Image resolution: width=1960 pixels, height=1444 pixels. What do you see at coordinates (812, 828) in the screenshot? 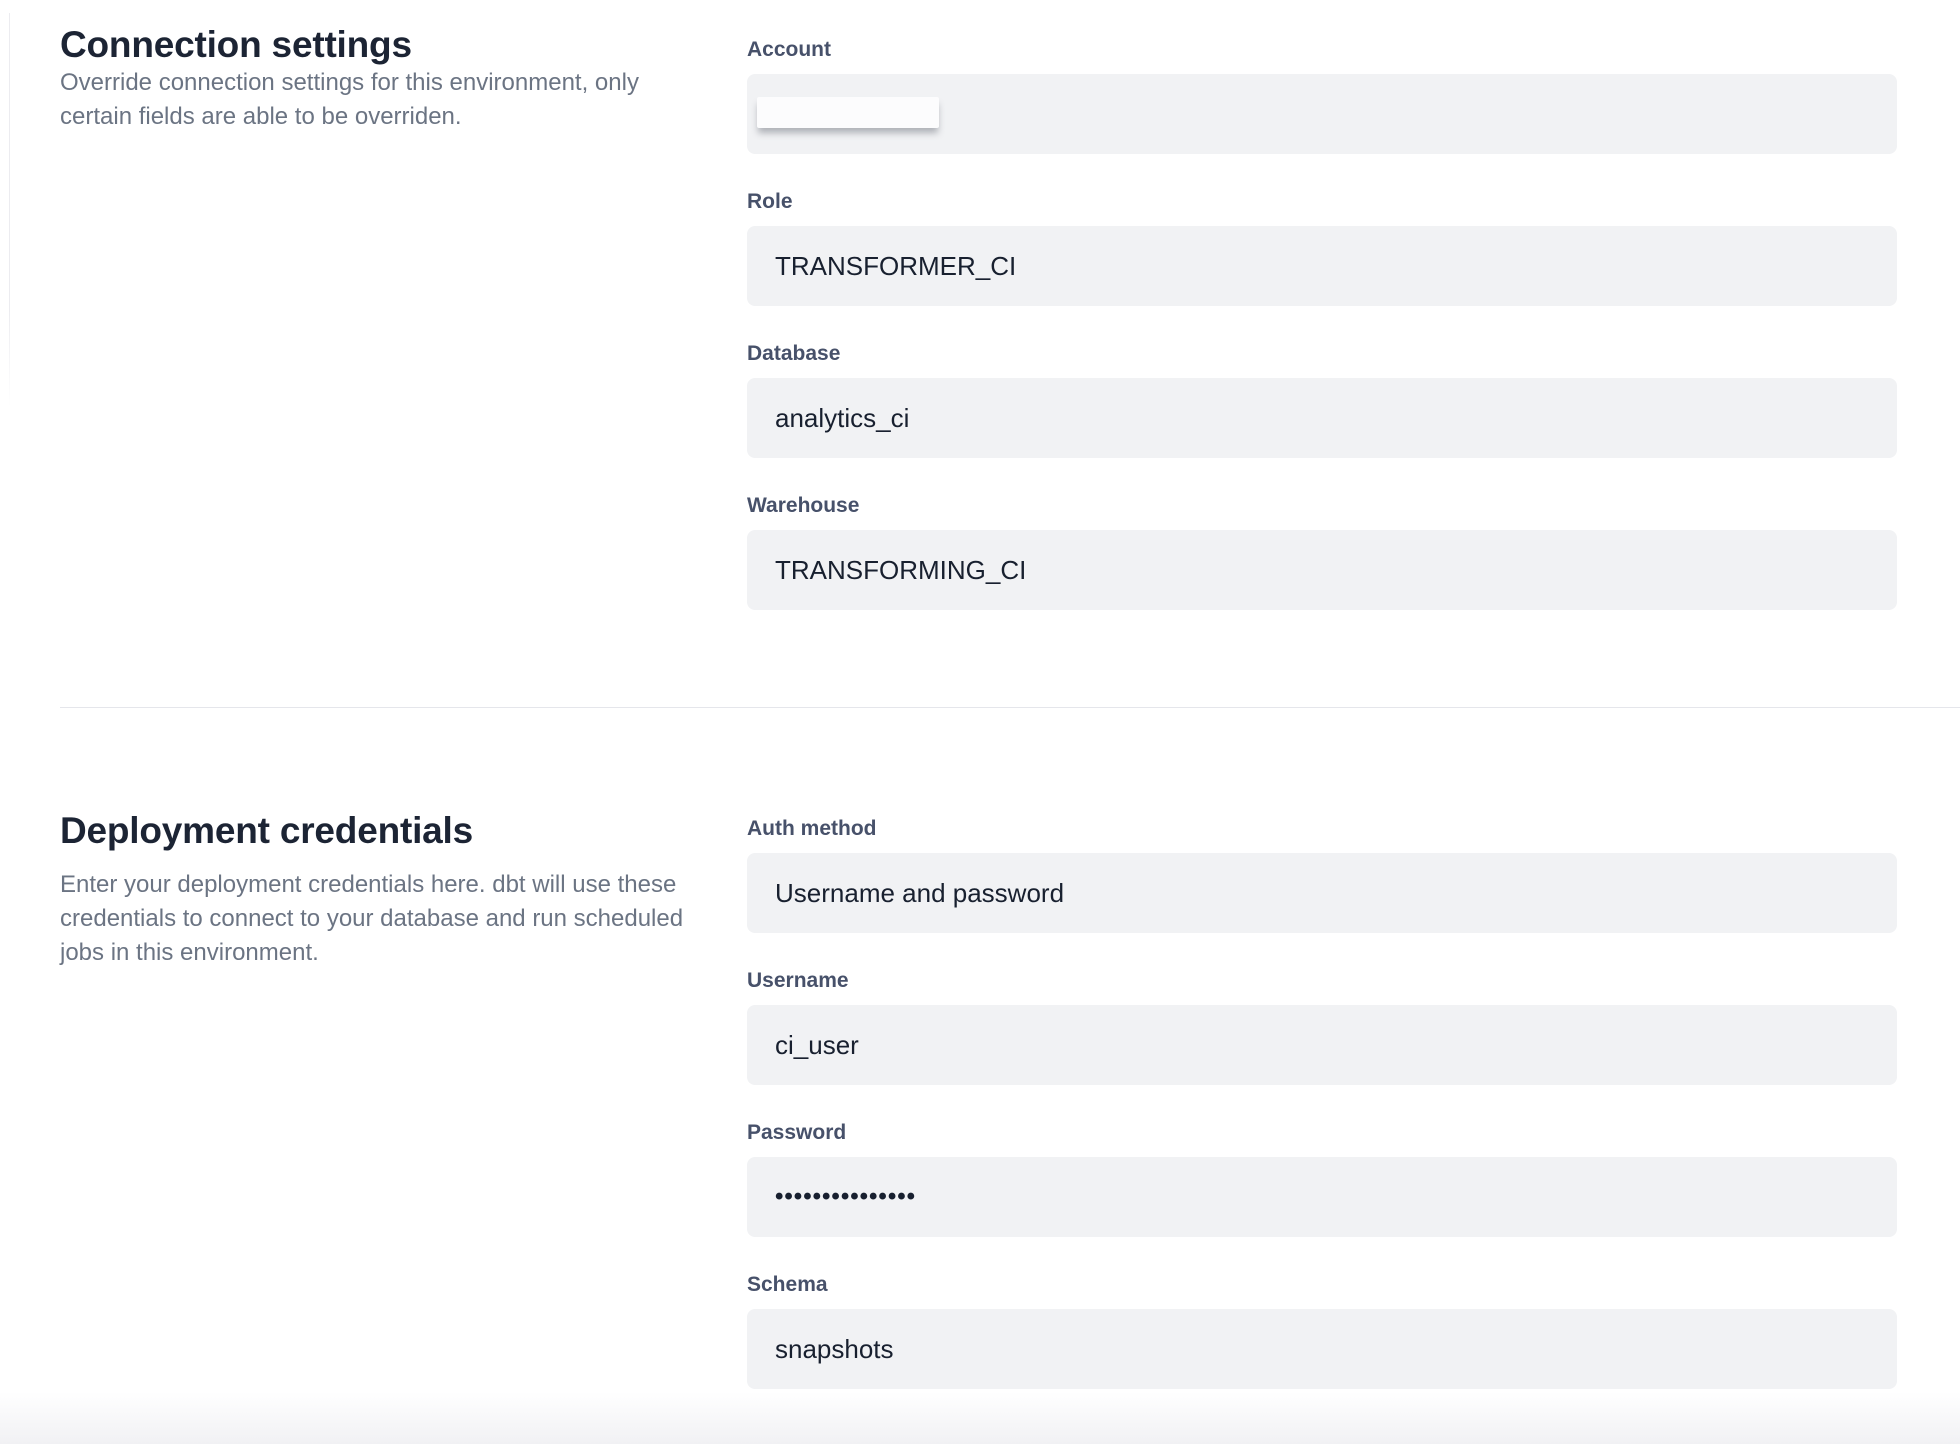
I see `auth-method-label: Auth method` at bounding box center [812, 828].